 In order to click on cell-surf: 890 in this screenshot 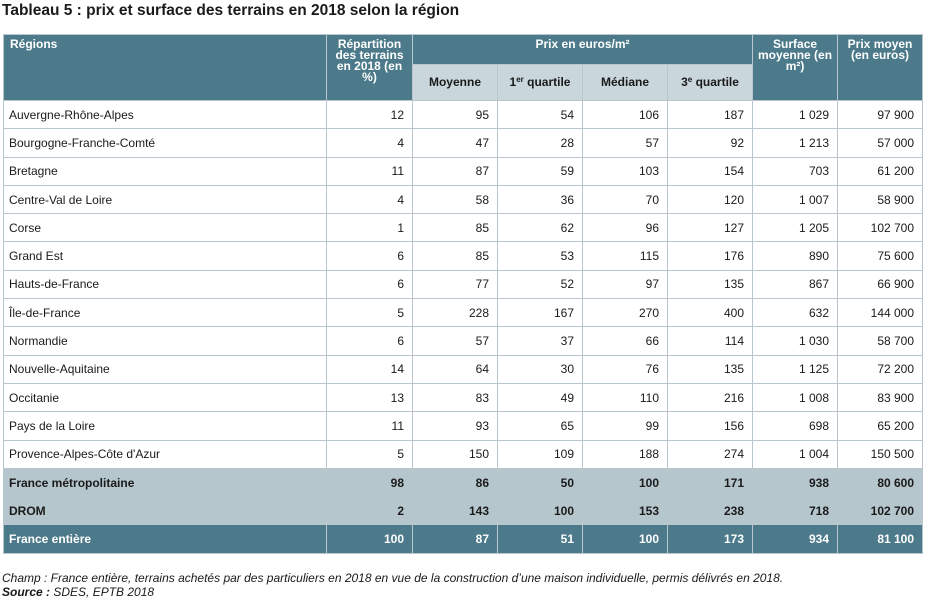, I will do `click(795, 256)`.